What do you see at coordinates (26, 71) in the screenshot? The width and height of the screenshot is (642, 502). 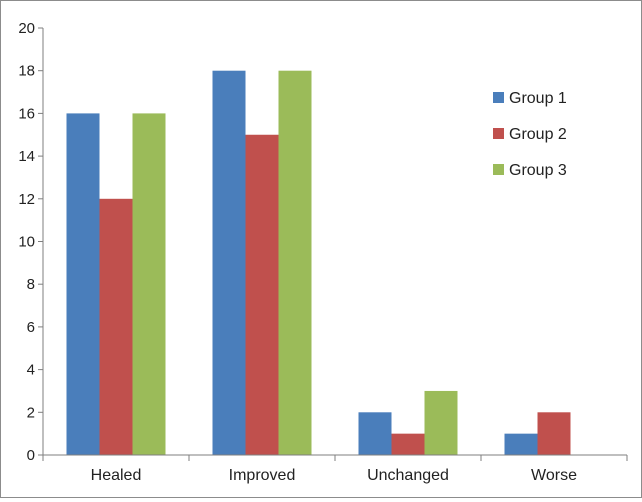 I see `y-tick-label: 18` at bounding box center [26, 71].